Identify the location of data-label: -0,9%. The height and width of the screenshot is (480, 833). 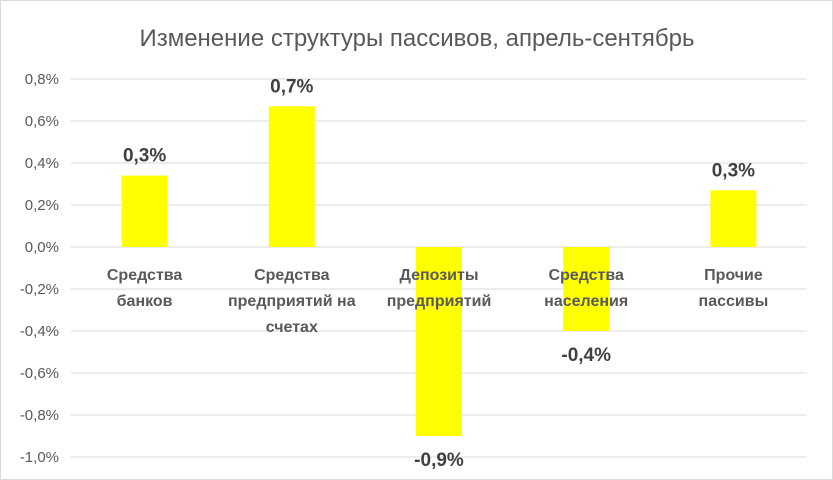
(439, 460).